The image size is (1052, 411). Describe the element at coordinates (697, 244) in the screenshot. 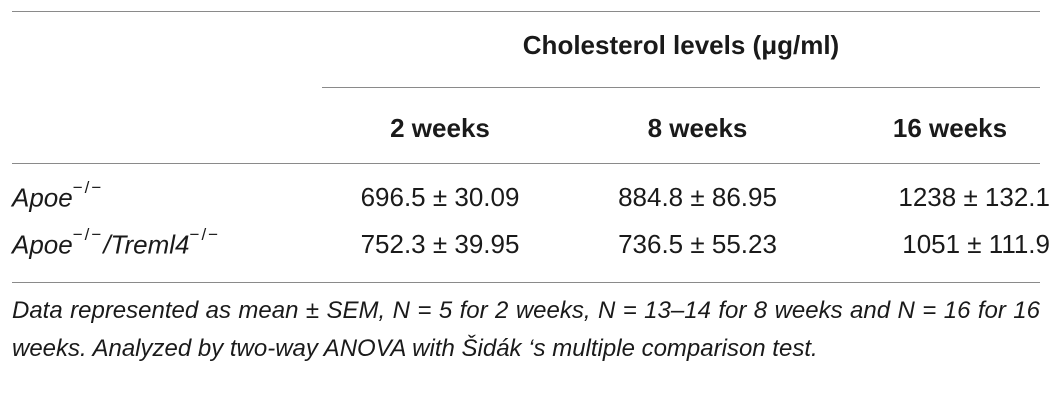

I see `cell-8-weeks: 736.5 ± 55.23` at that location.